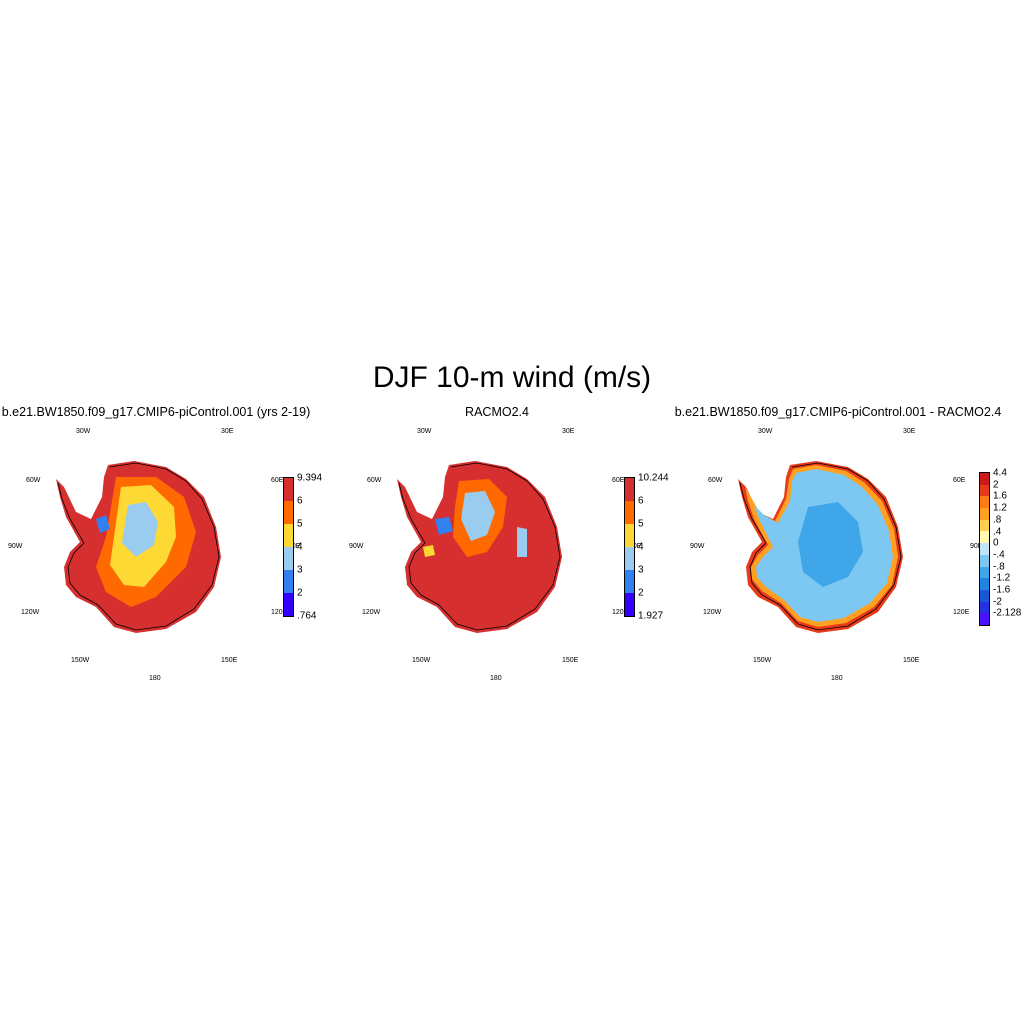 This screenshot has height=1024, width=1024. Describe the element at coordinates (1000, 547) in the screenshot. I see `colorbar: 4.4 2 1.6 1.2.8.4 0 -.4 -.8 -1.2 -1.6 -2 -2.128` at that location.